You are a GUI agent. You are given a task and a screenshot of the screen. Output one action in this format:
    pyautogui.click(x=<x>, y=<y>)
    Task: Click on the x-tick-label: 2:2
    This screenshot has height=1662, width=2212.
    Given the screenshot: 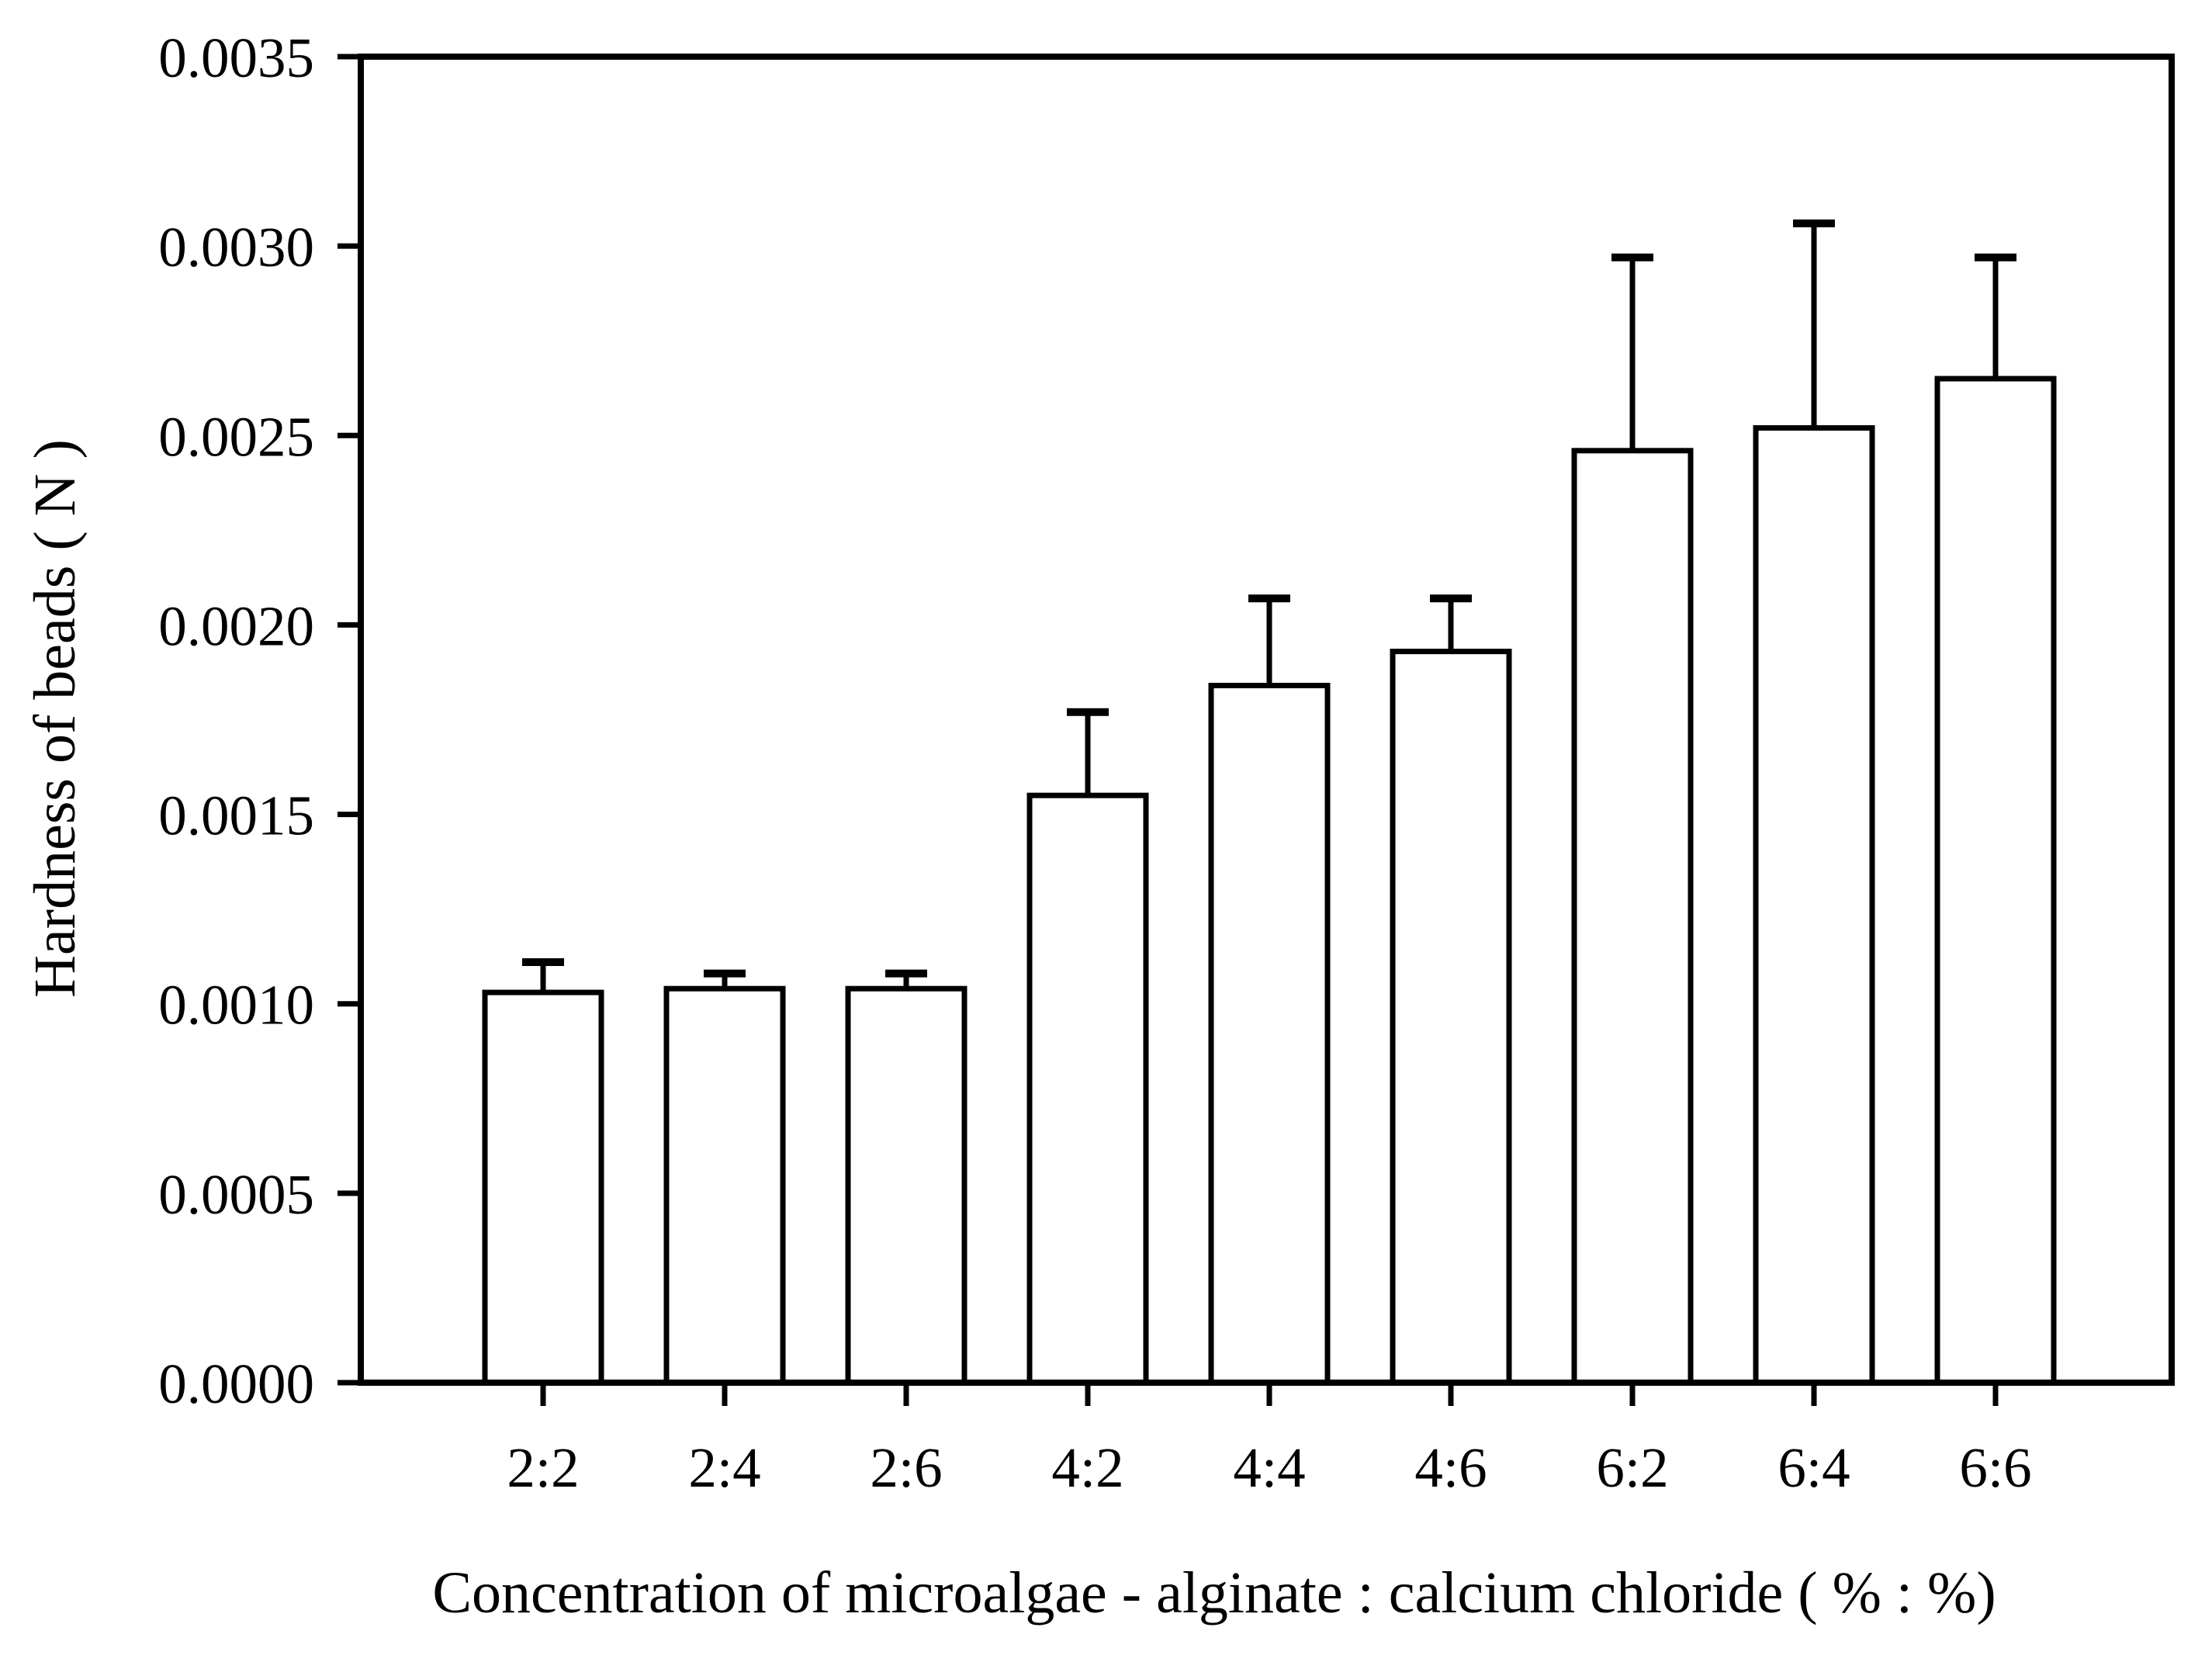 What is the action you would take?
    pyautogui.click(x=543, y=1468)
    